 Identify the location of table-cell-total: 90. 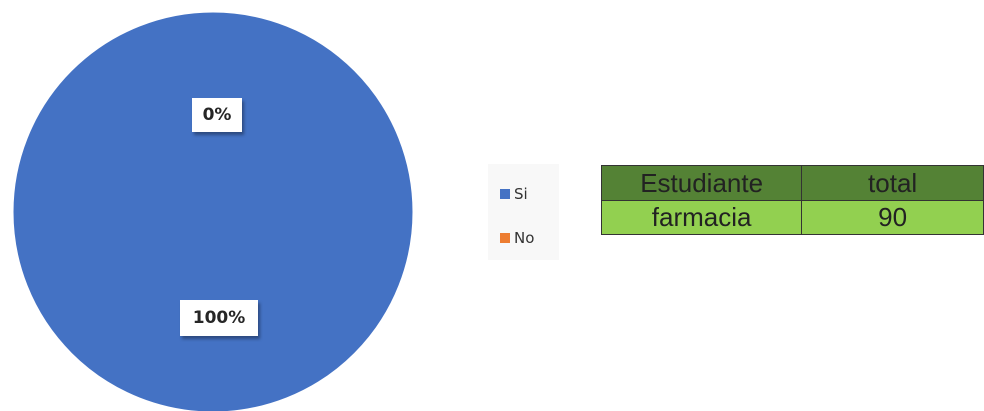
(892, 217).